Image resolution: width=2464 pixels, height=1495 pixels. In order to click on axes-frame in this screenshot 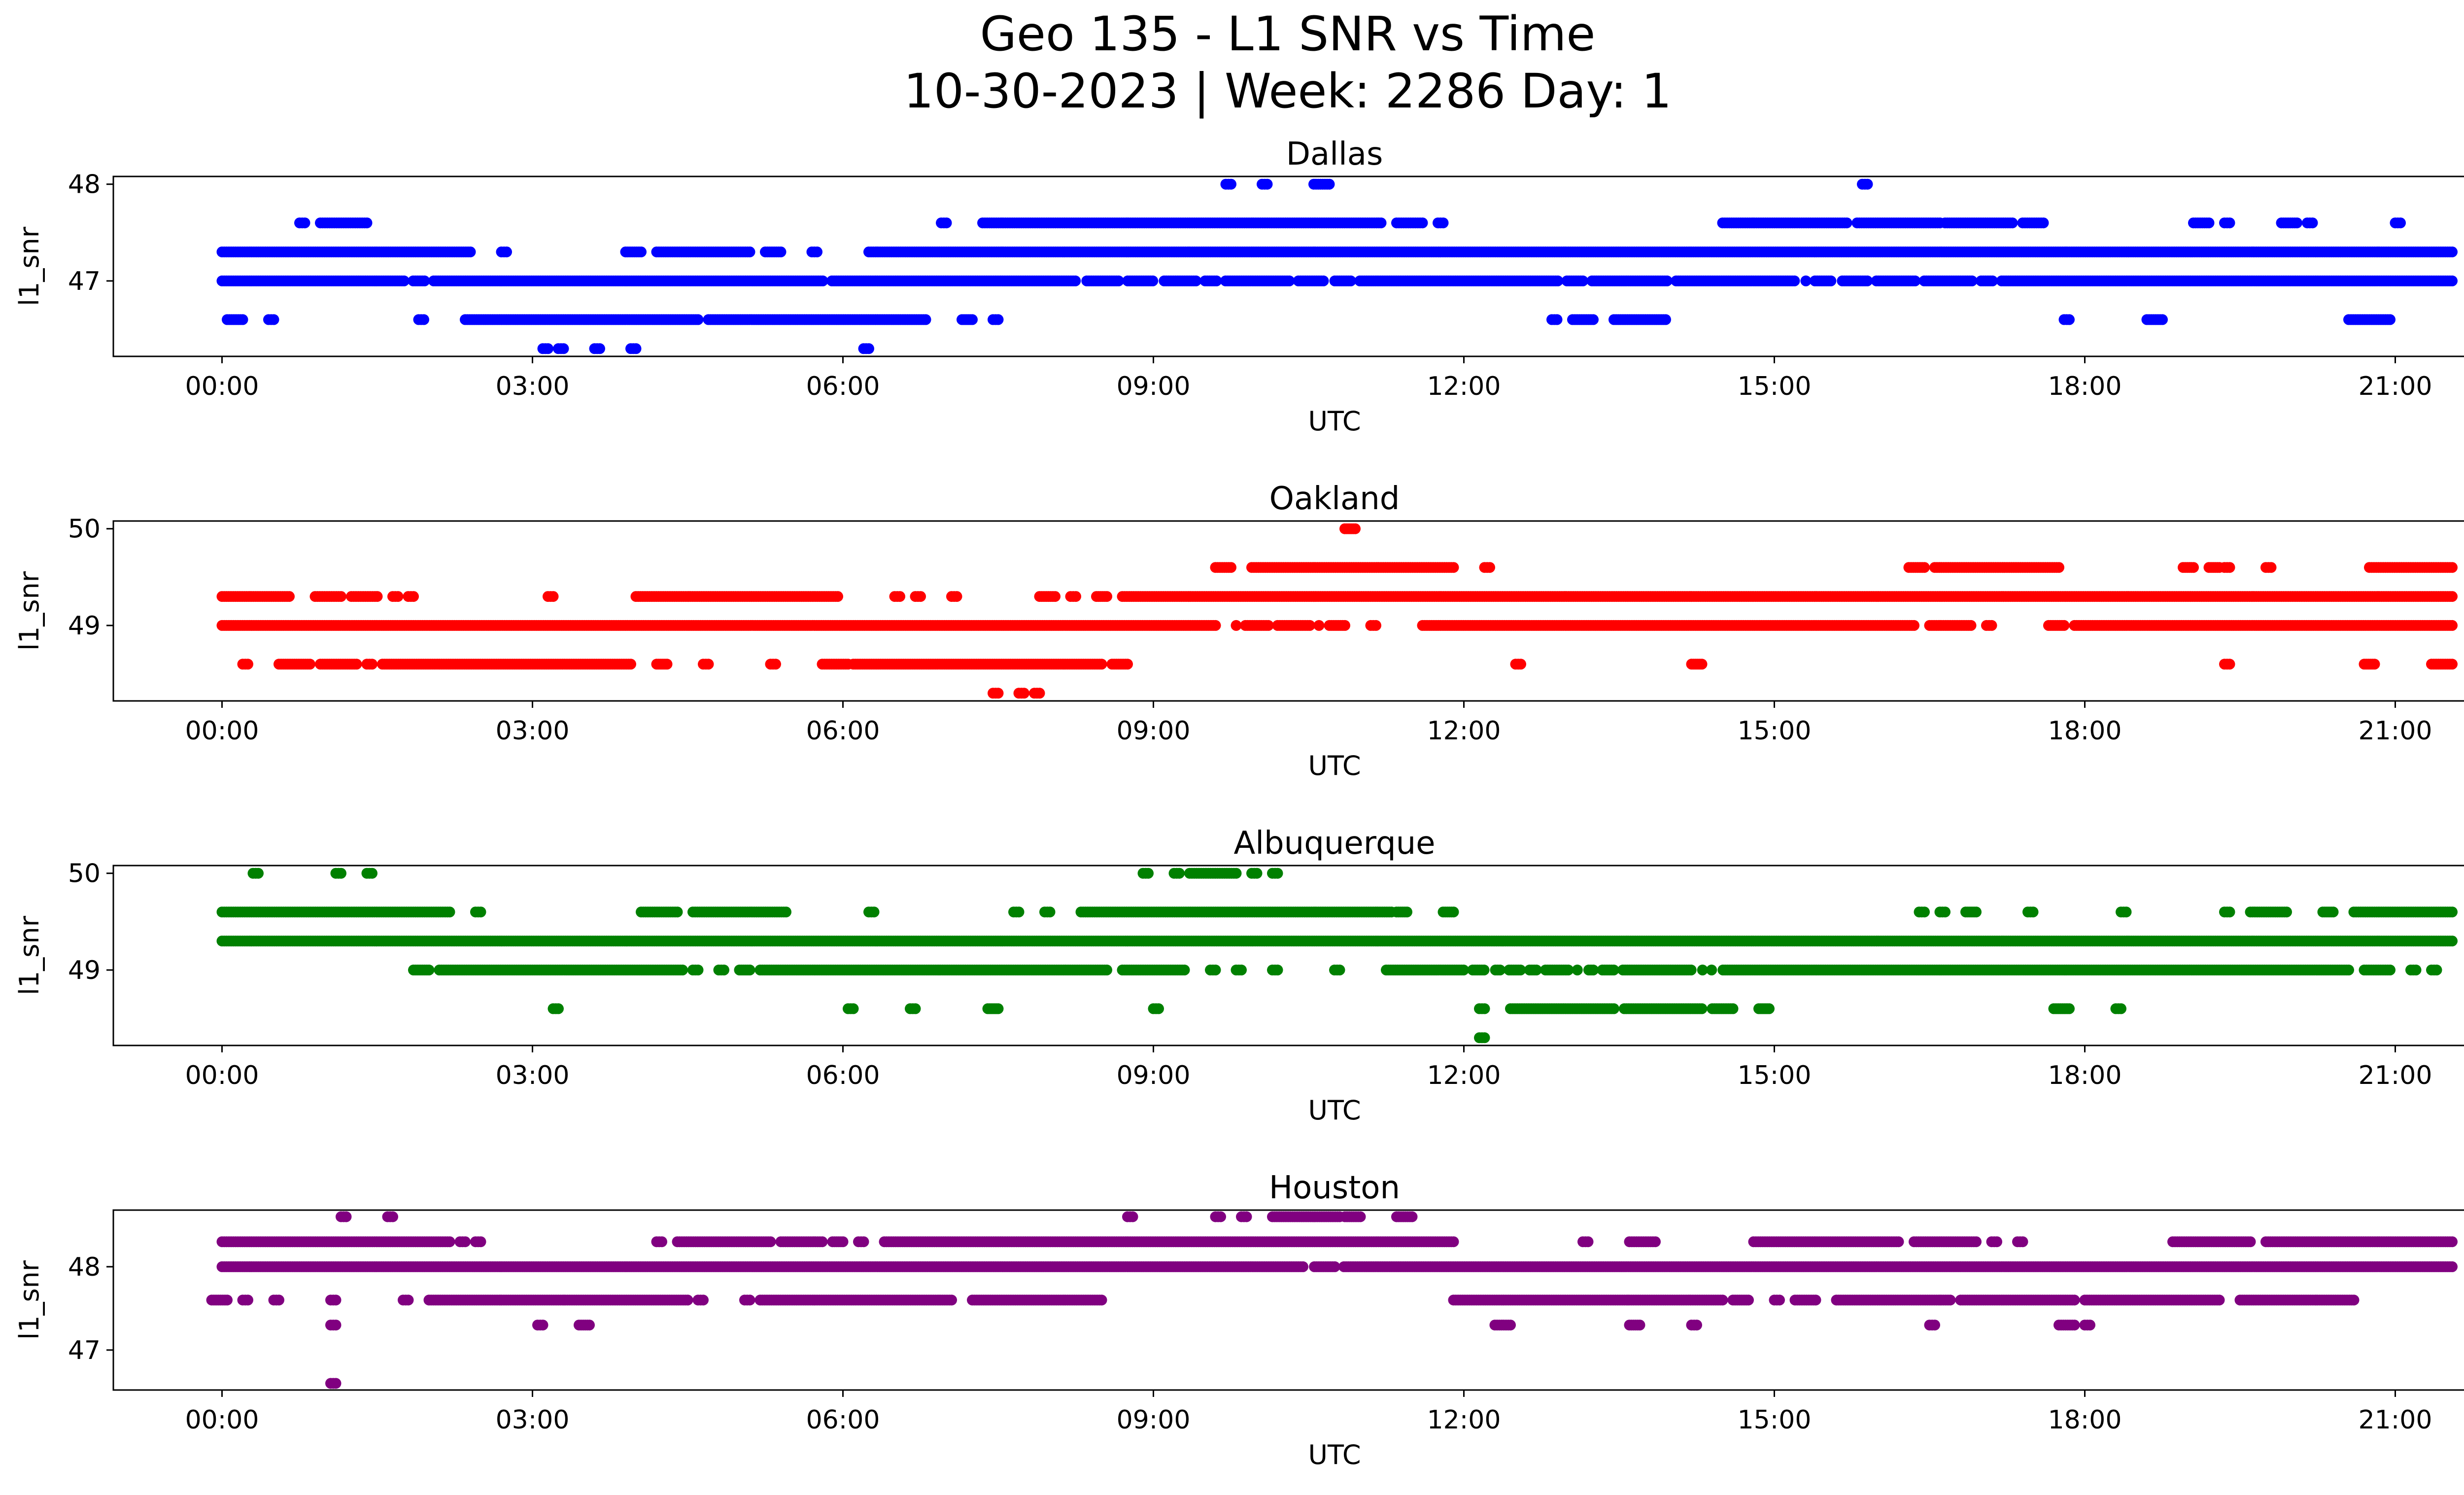, I will do `click(1288, 611)`.